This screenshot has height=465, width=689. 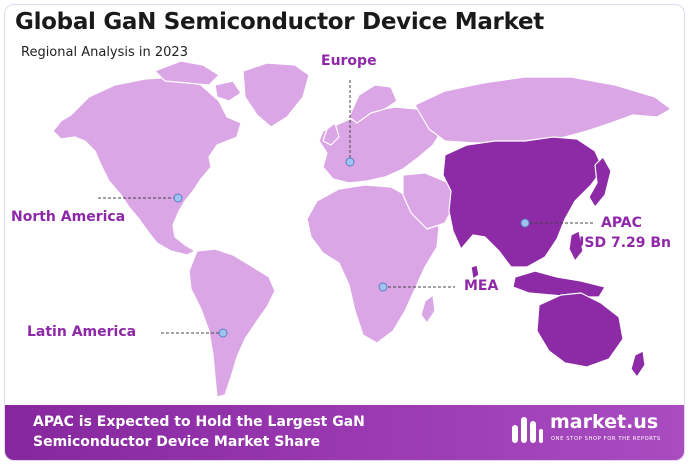 I want to click on mea-marker, so click(x=383, y=287).